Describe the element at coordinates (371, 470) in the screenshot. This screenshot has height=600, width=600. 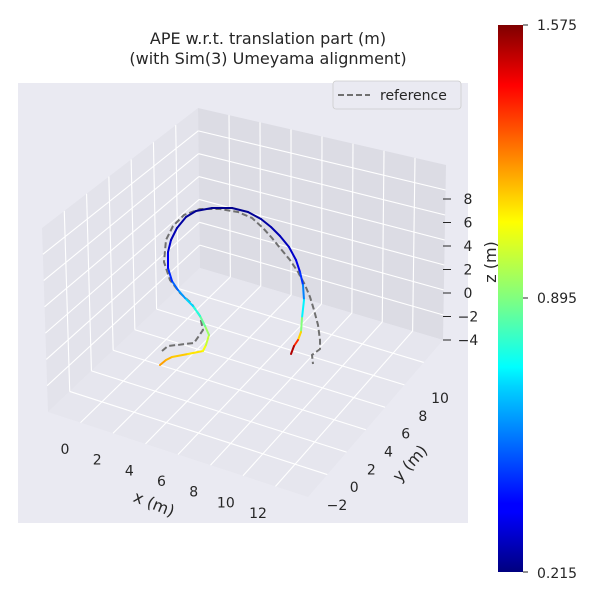
I see `y-tick-label: 2` at that location.